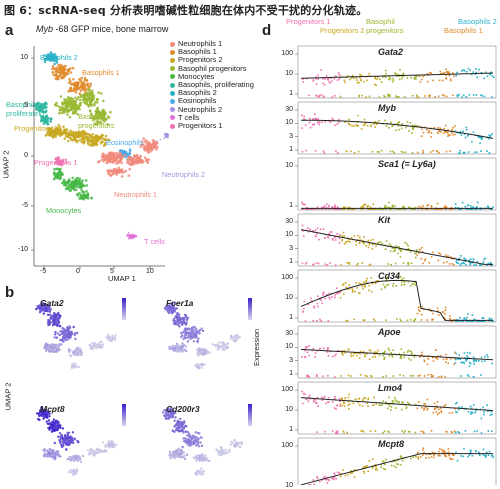  I want to click on panel-a-title-rest: -68 GFP mice, bone marrow, so click(112, 29).